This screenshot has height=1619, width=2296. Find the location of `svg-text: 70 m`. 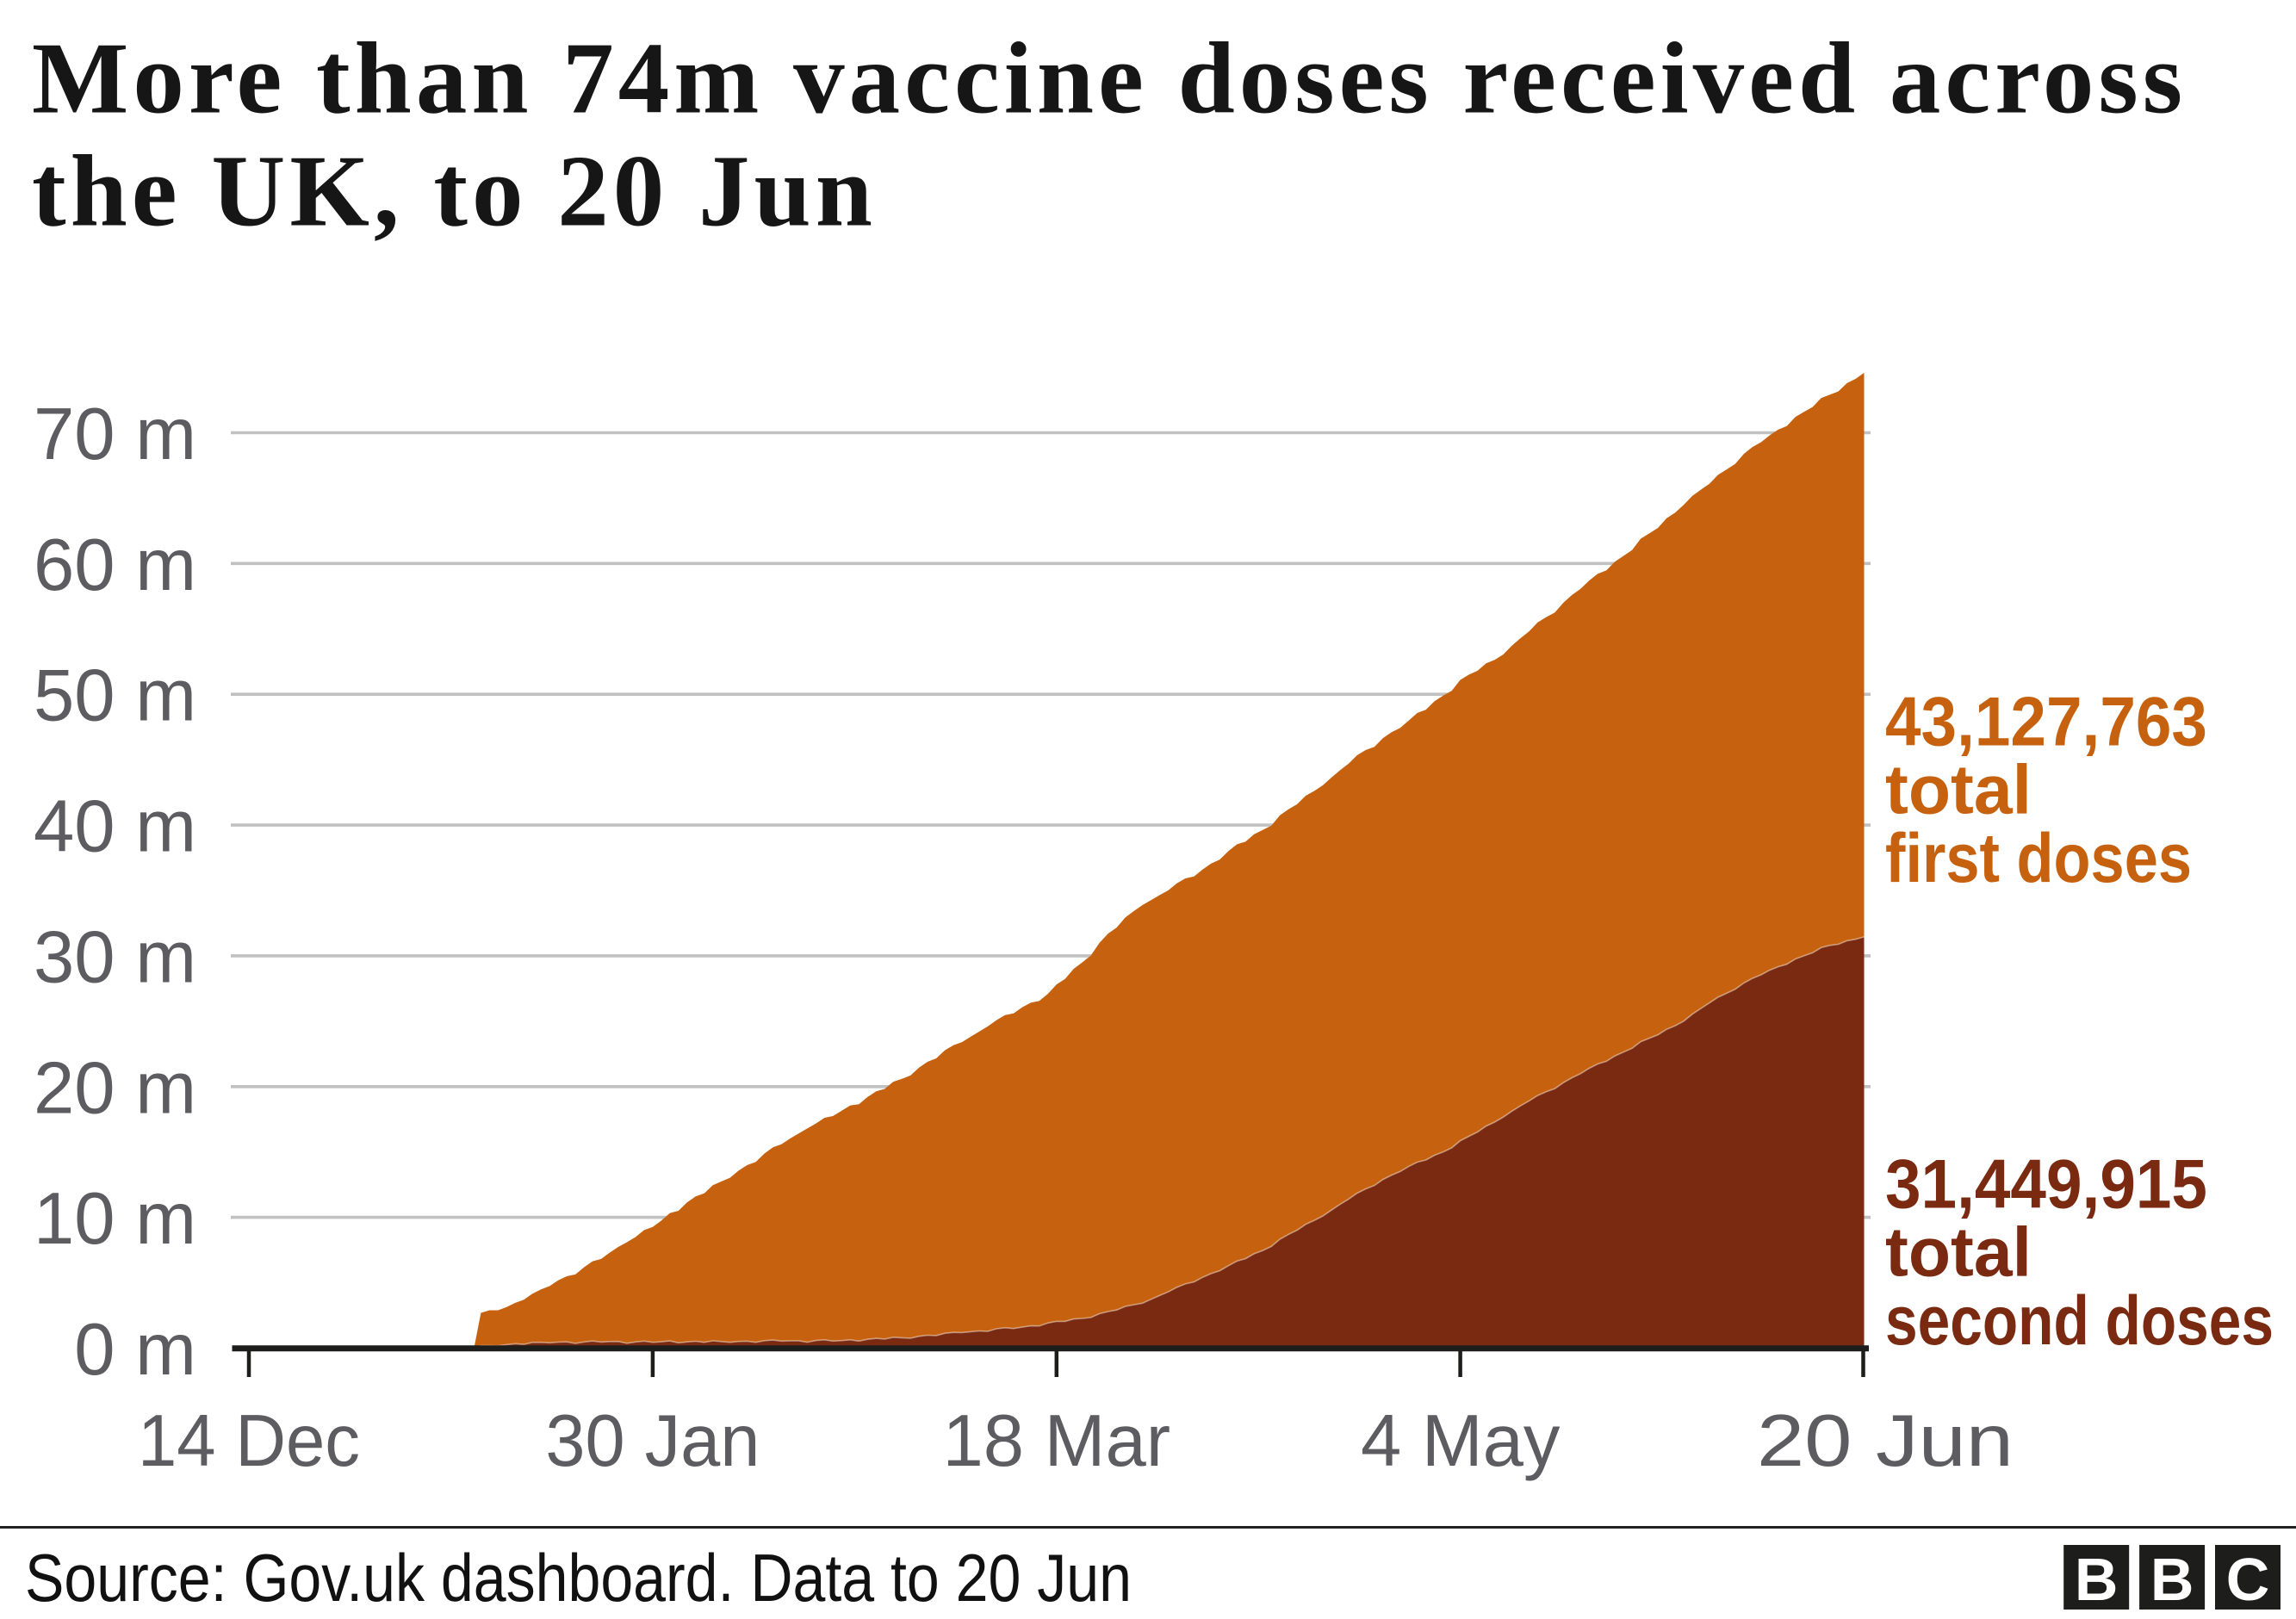

svg-text: 70 m is located at coordinates (115, 434).